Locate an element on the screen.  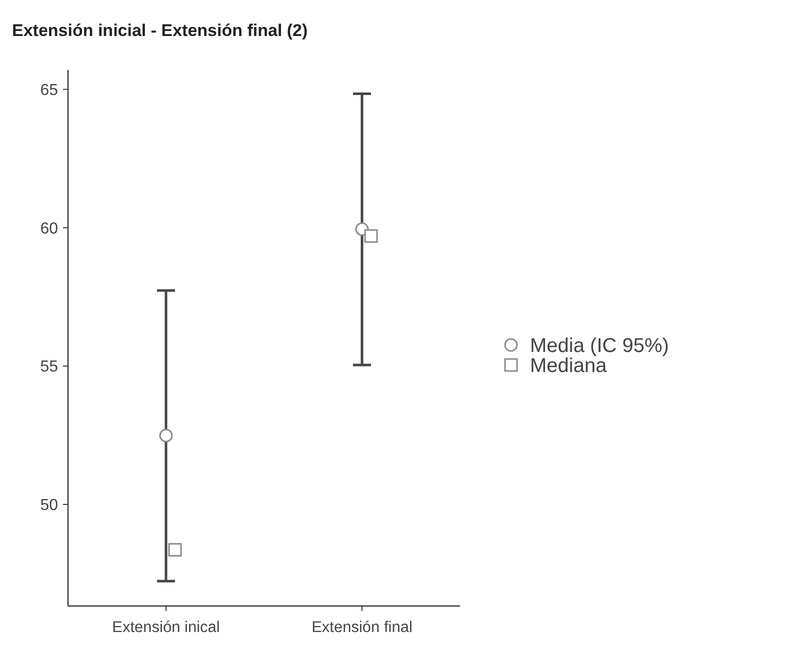
y-tick-label: 50 is located at coordinates (49, 505).